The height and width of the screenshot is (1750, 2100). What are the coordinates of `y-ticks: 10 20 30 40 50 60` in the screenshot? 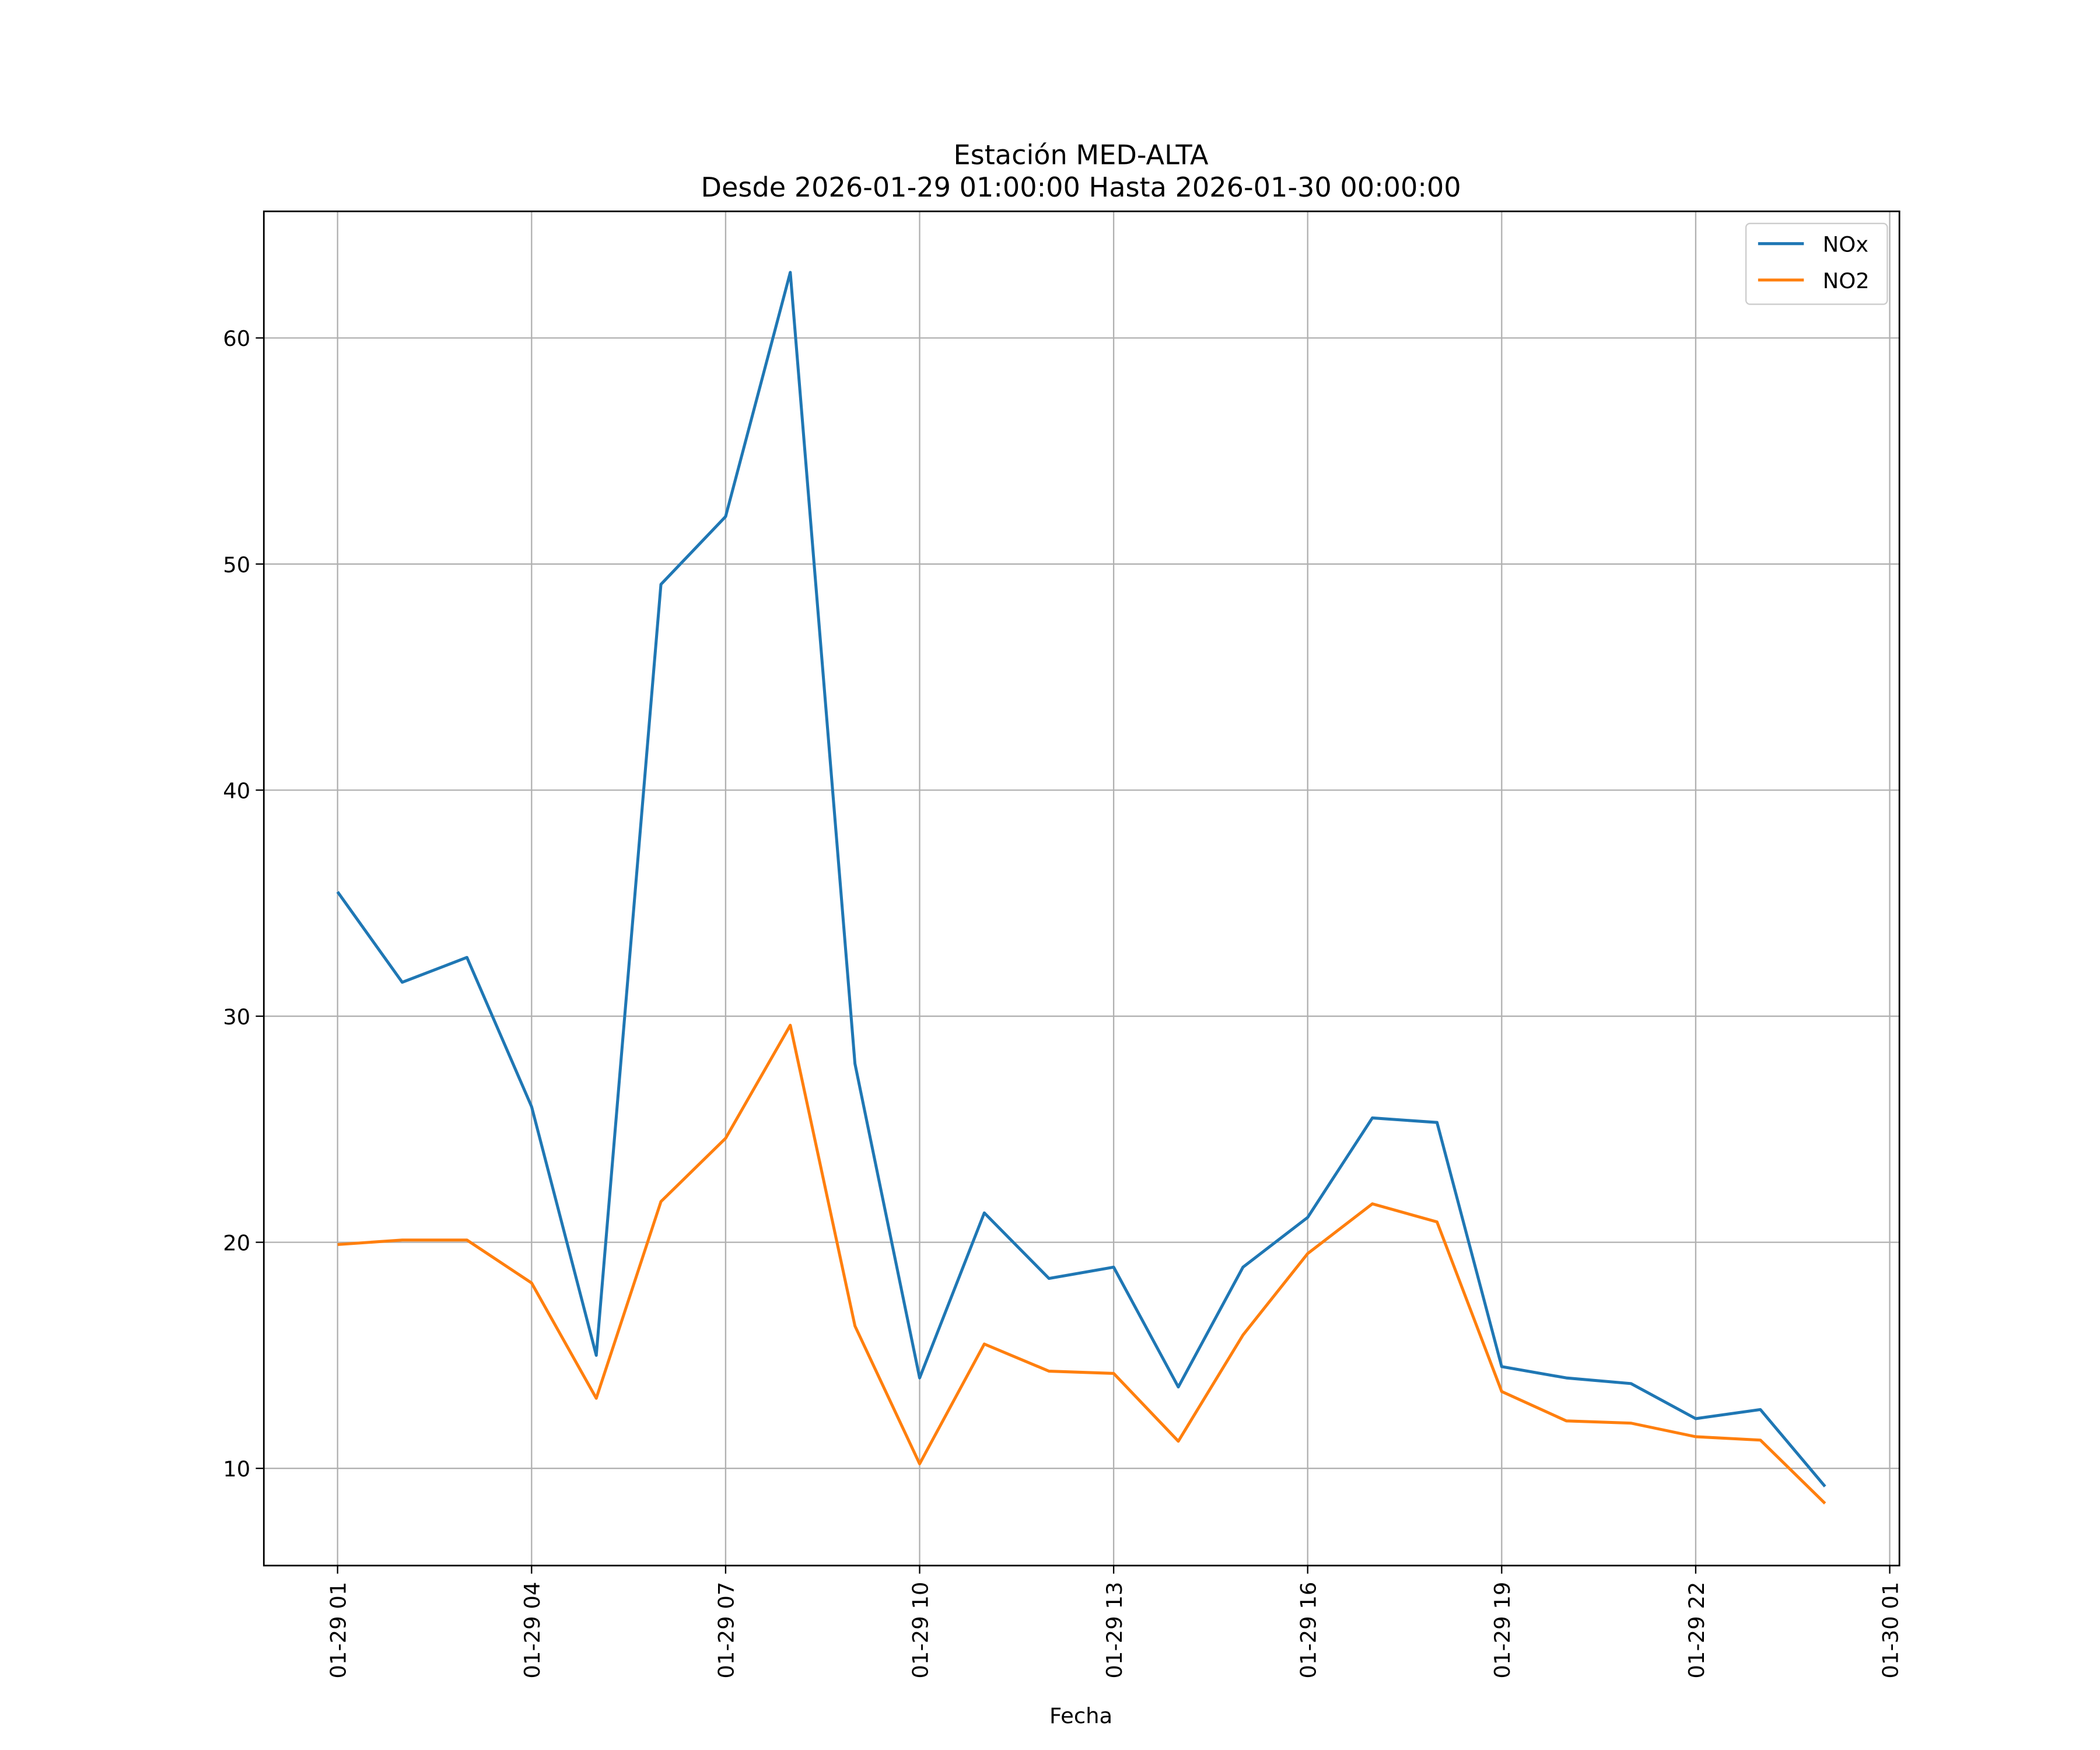 It's located at (243, 904).